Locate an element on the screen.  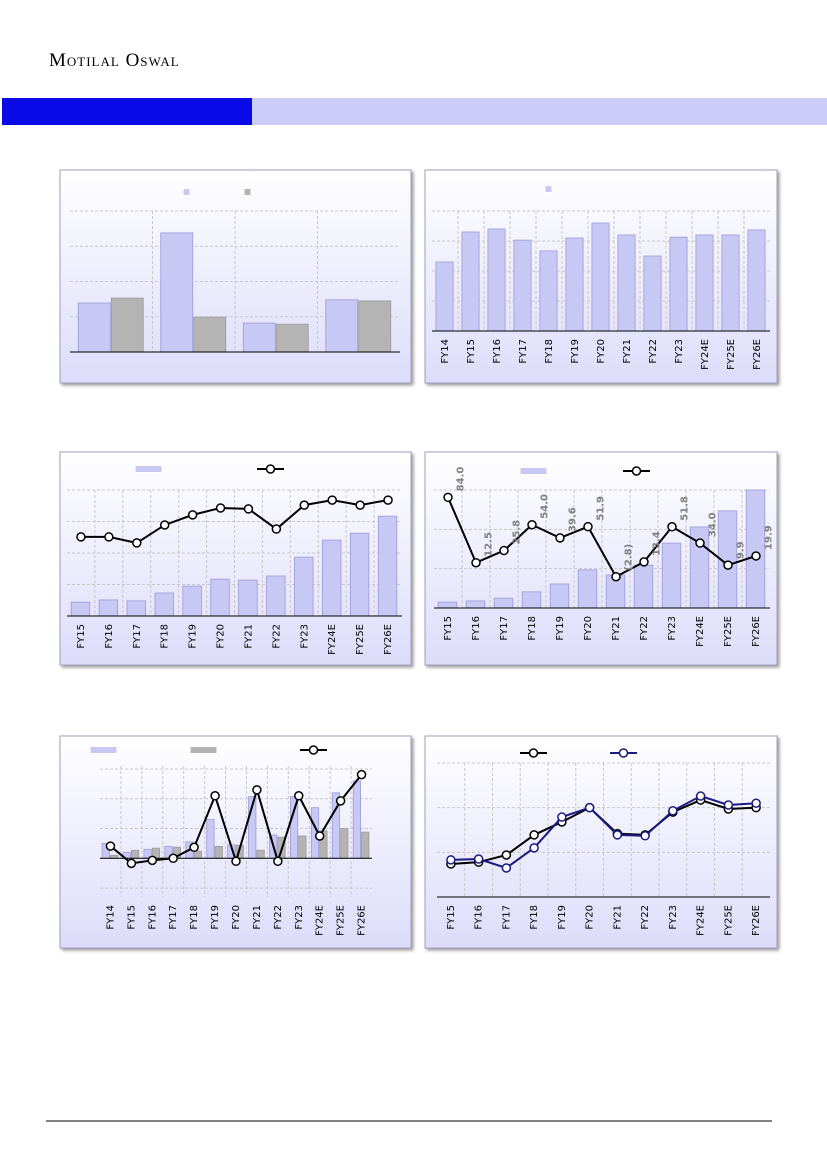
panel is located at coordinates (235, 842).